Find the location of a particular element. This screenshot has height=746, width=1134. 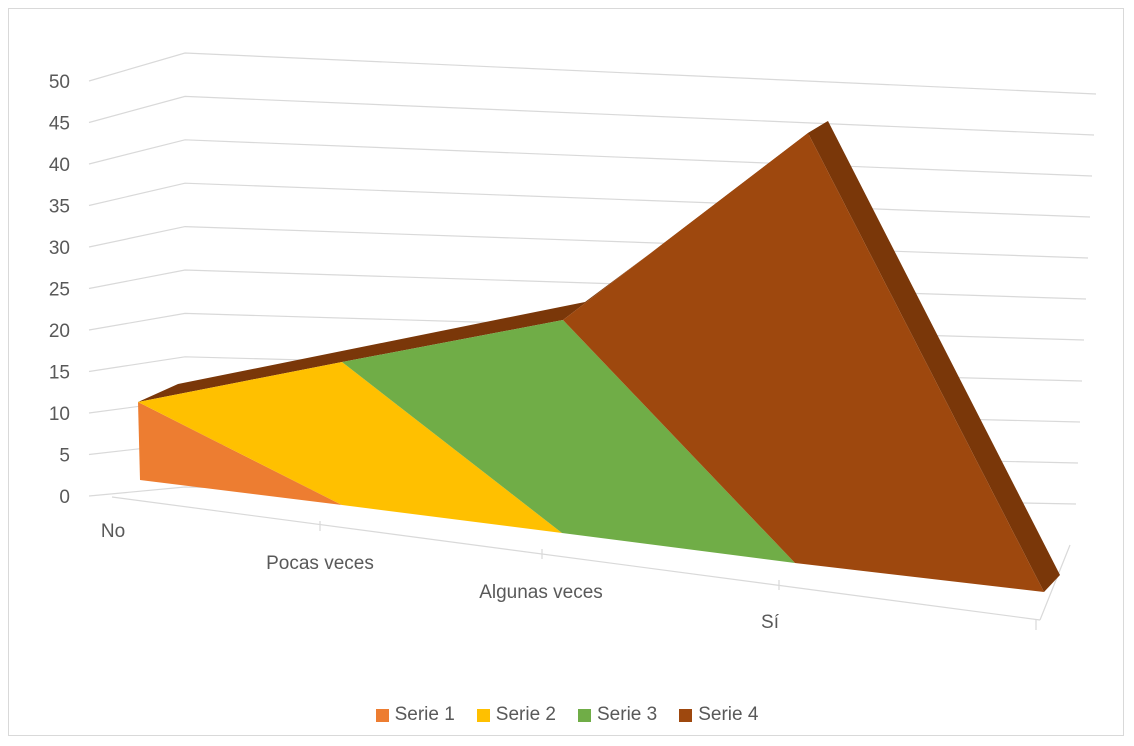

legend-label: Serie 1 is located at coordinates (424, 714).